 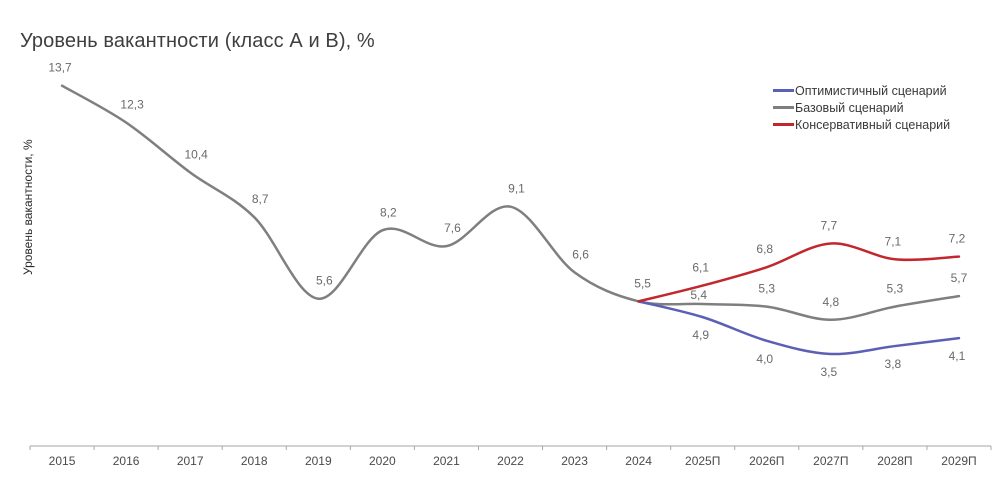 I want to click on legend-label-base: Базовый сценарий, so click(x=849, y=107).